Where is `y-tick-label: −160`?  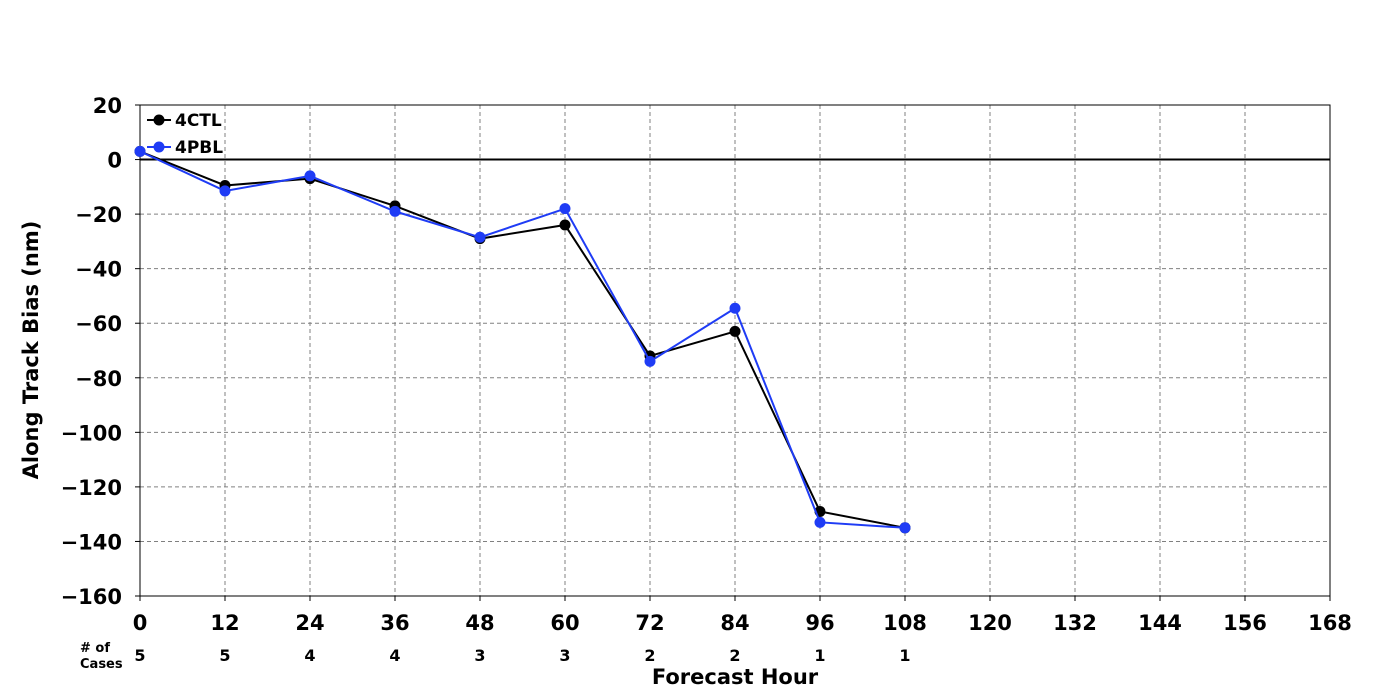 y-tick-label: −160 is located at coordinates (91, 597).